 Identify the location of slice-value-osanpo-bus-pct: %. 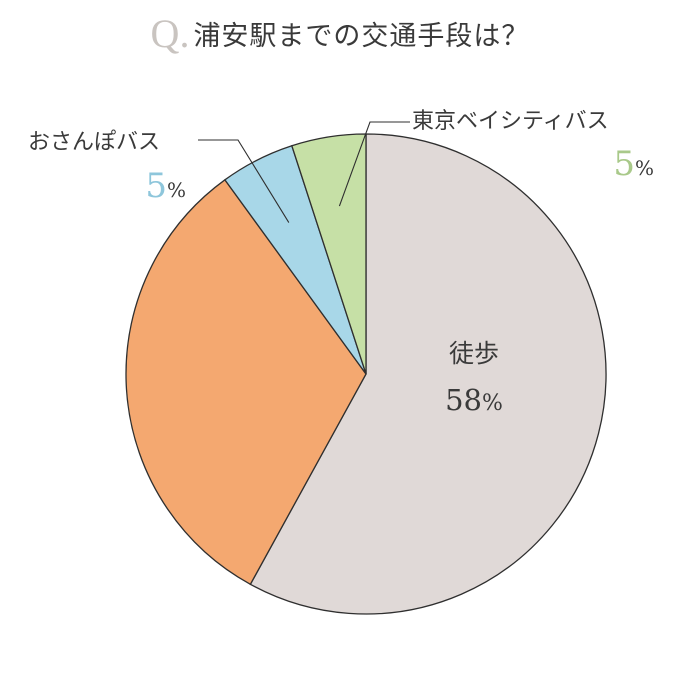
(176, 190).